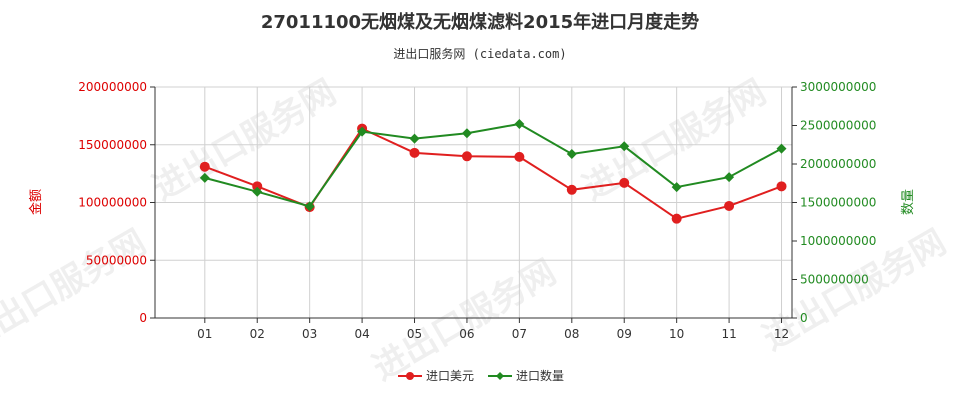  I want to click on x-tick-label: 02, so click(257, 334).